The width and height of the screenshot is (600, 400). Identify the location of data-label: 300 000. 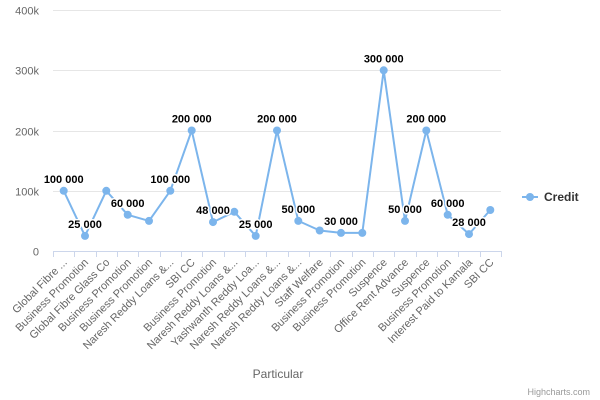
(384, 59).